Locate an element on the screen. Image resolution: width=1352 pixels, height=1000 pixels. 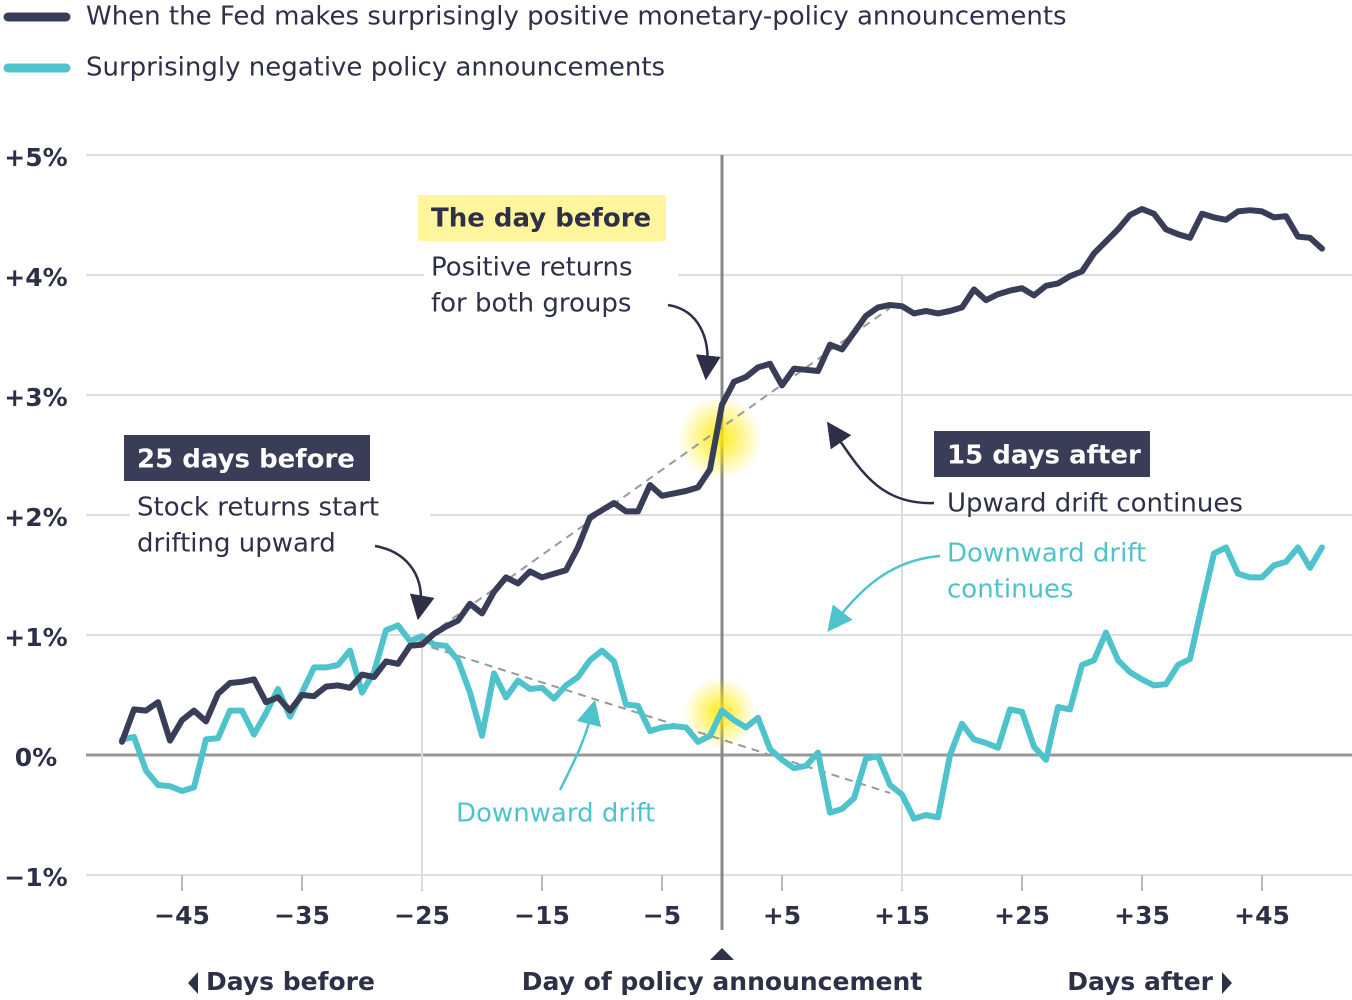
axis-label: Day of policy announcement is located at coordinates (722, 981).